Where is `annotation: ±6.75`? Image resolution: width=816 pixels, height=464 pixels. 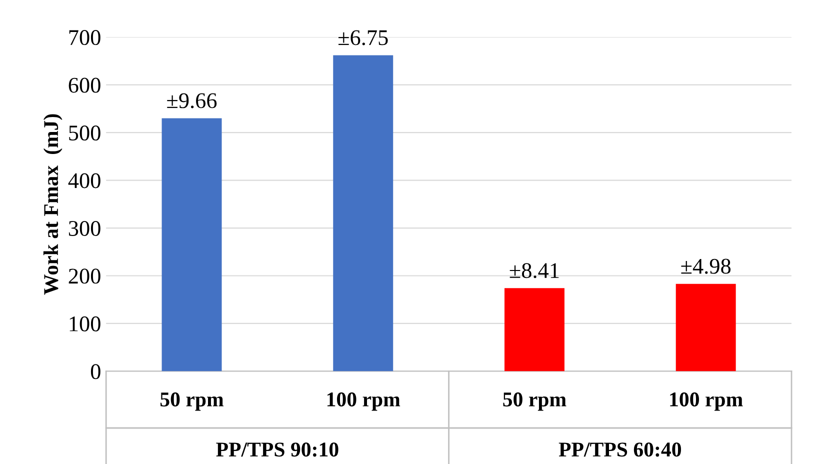 annotation: ±6.75 is located at coordinates (363, 38).